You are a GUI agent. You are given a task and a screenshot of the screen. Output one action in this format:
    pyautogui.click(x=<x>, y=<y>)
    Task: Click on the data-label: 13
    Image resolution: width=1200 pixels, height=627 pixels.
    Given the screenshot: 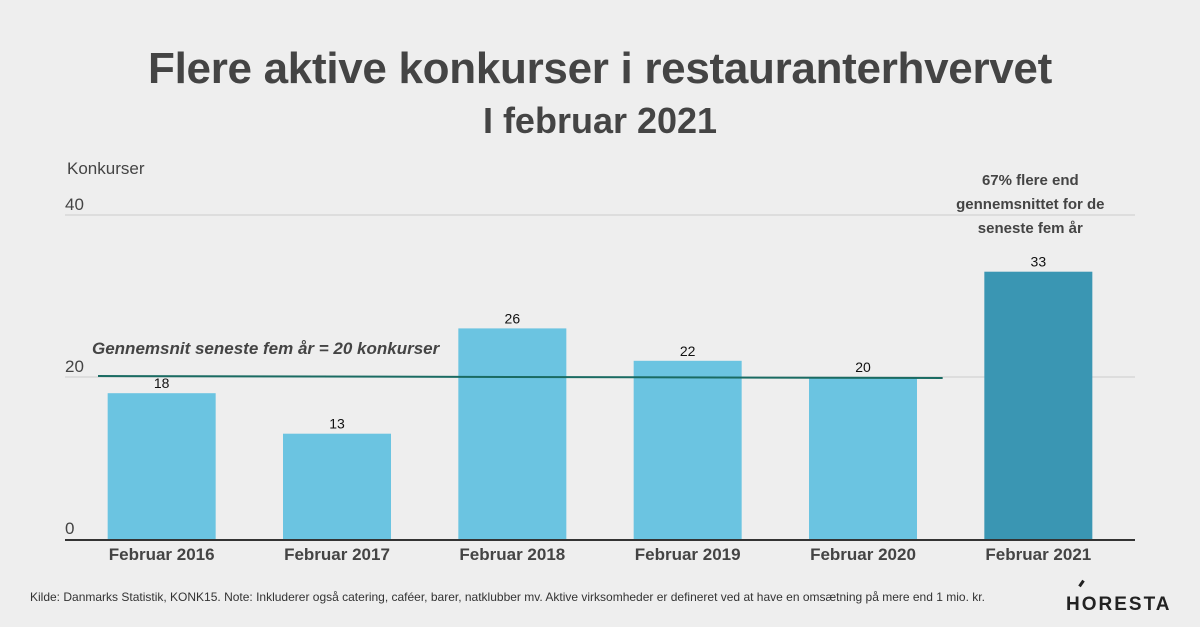 What is the action you would take?
    pyautogui.click(x=337, y=424)
    